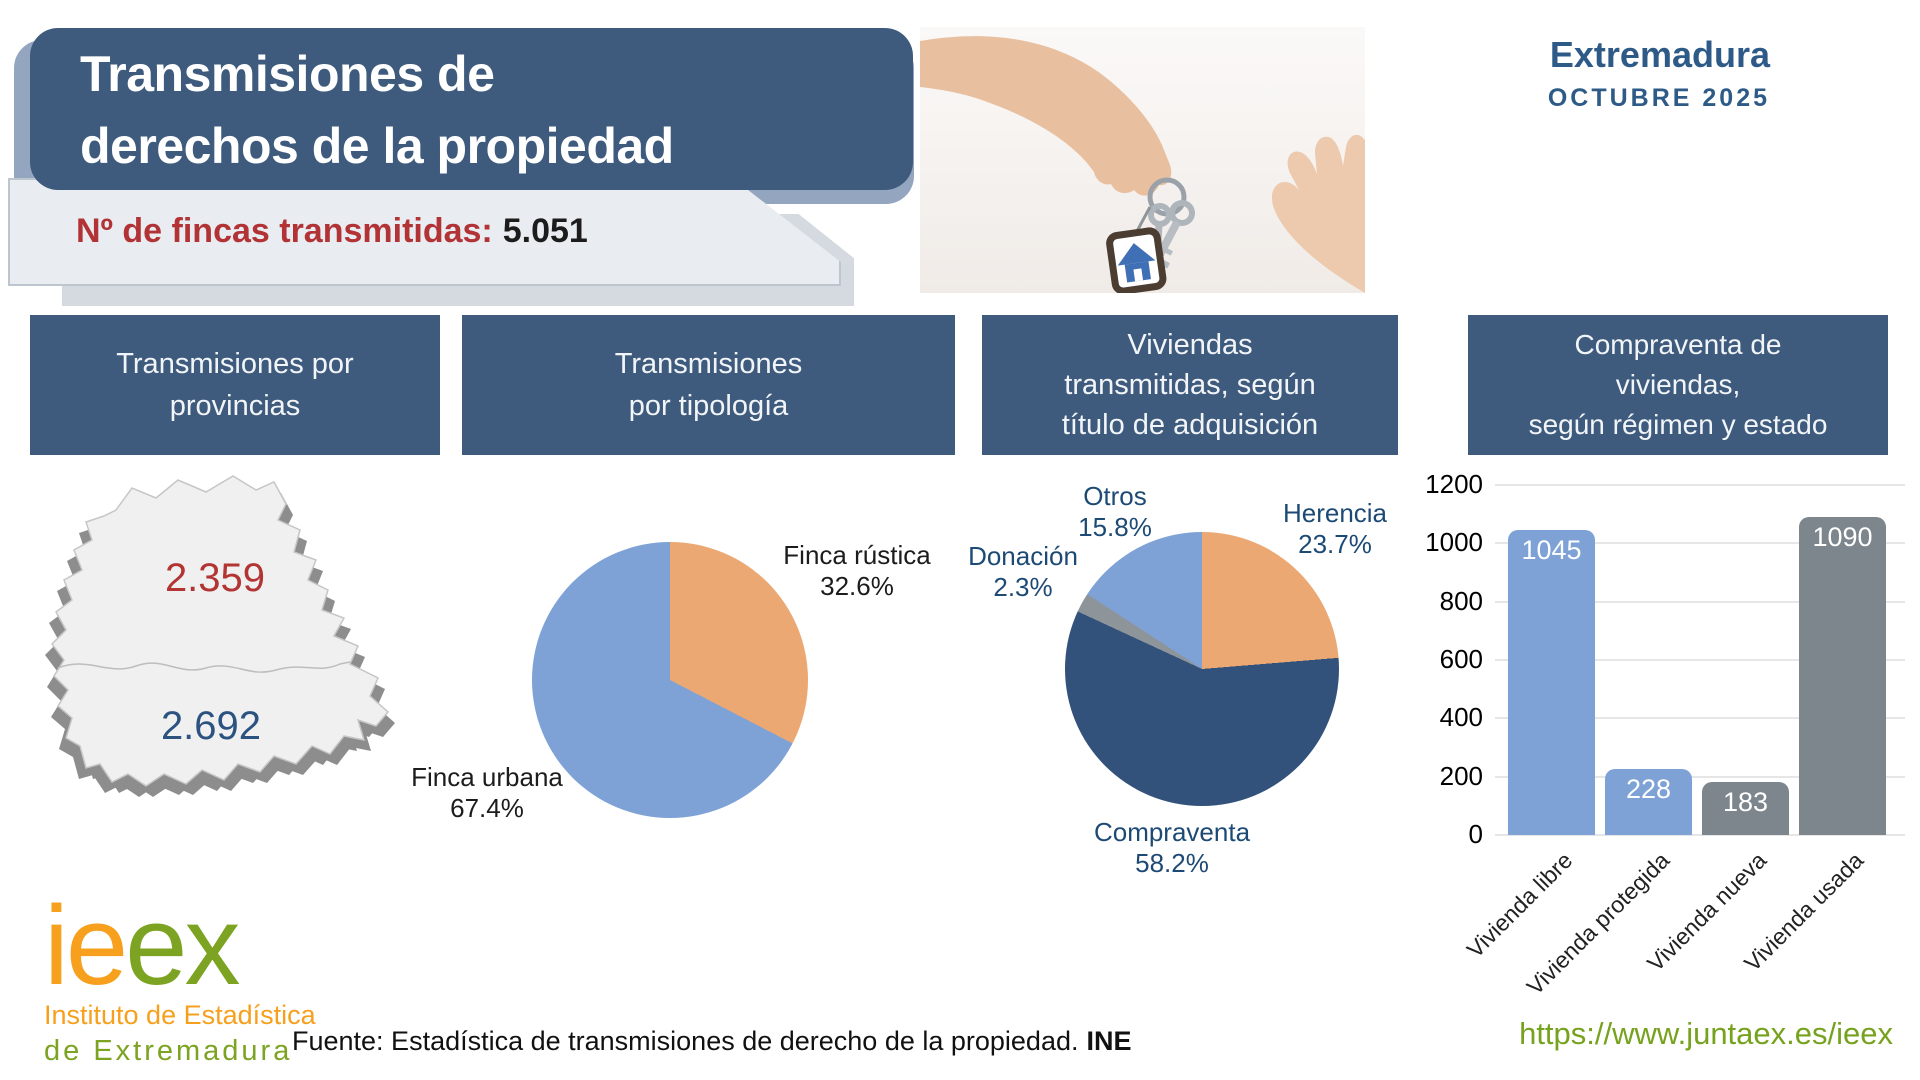  What do you see at coordinates (1461, 659) in the screenshot?
I see `y-axis-tick: 600` at bounding box center [1461, 659].